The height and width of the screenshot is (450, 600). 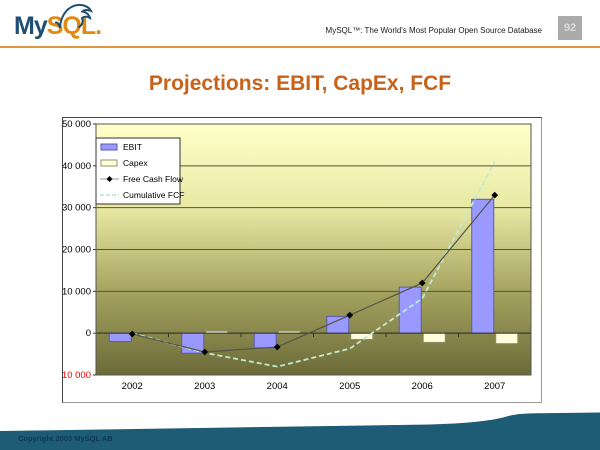 I want to click on legend-swatch-capex, so click(x=109, y=163).